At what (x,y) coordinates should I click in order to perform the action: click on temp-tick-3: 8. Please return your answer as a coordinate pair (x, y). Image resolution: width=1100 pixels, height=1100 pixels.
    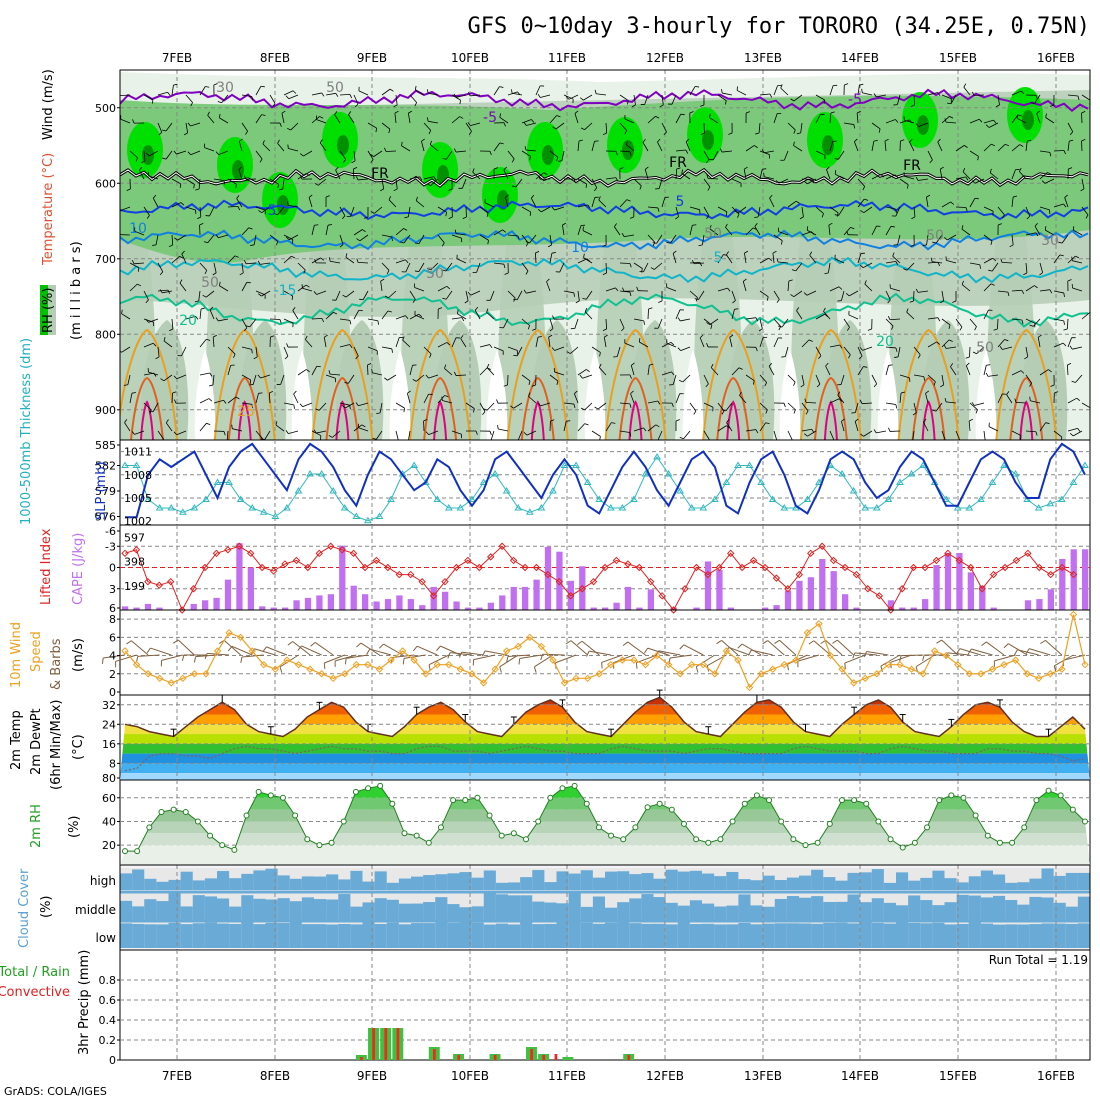
    Looking at the image, I should click on (112, 763).